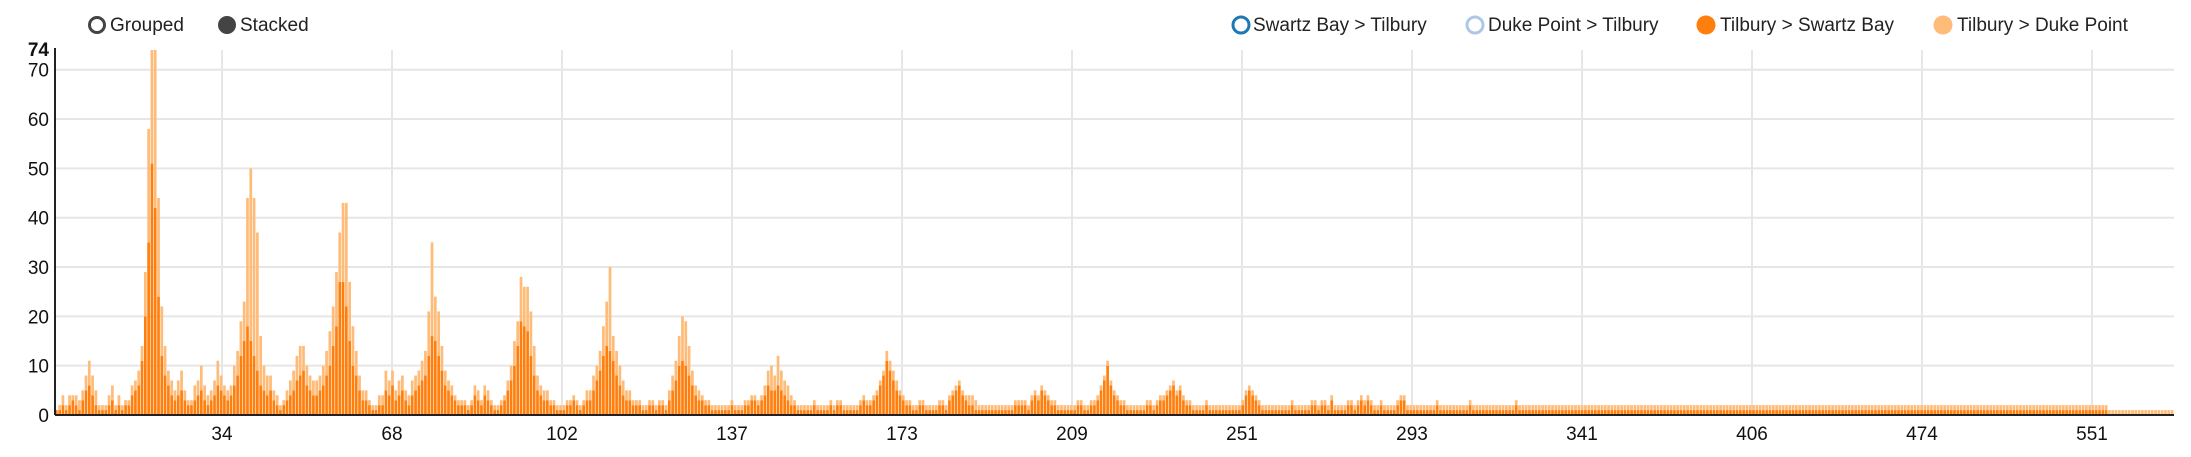  Describe the element at coordinates (1706, 25) in the screenshot. I see `legend-marker-tilbury-swartz` at that location.